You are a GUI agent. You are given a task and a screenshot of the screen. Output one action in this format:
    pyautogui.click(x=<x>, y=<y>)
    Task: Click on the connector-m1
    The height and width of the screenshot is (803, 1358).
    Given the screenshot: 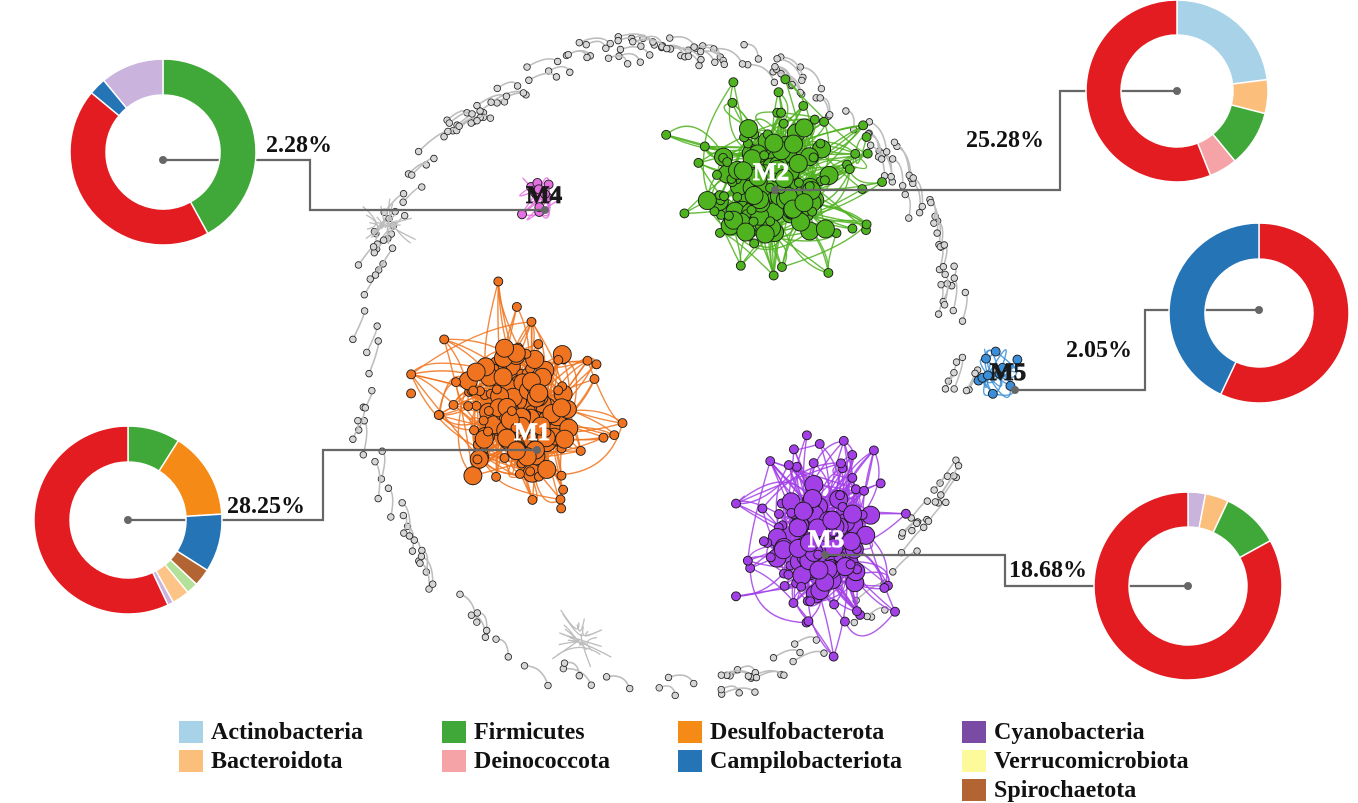 What is the action you would take?
    pyautogui.click(x=332, y=485)
    